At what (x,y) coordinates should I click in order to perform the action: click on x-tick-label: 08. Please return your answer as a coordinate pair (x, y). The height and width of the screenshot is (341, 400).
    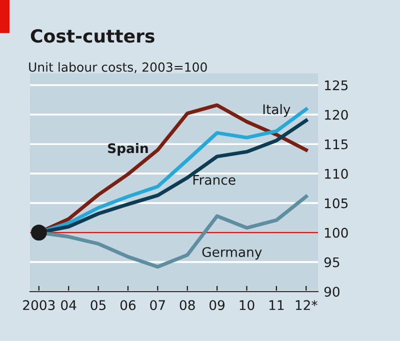
    Looking at the image, I should click on (187, 305).